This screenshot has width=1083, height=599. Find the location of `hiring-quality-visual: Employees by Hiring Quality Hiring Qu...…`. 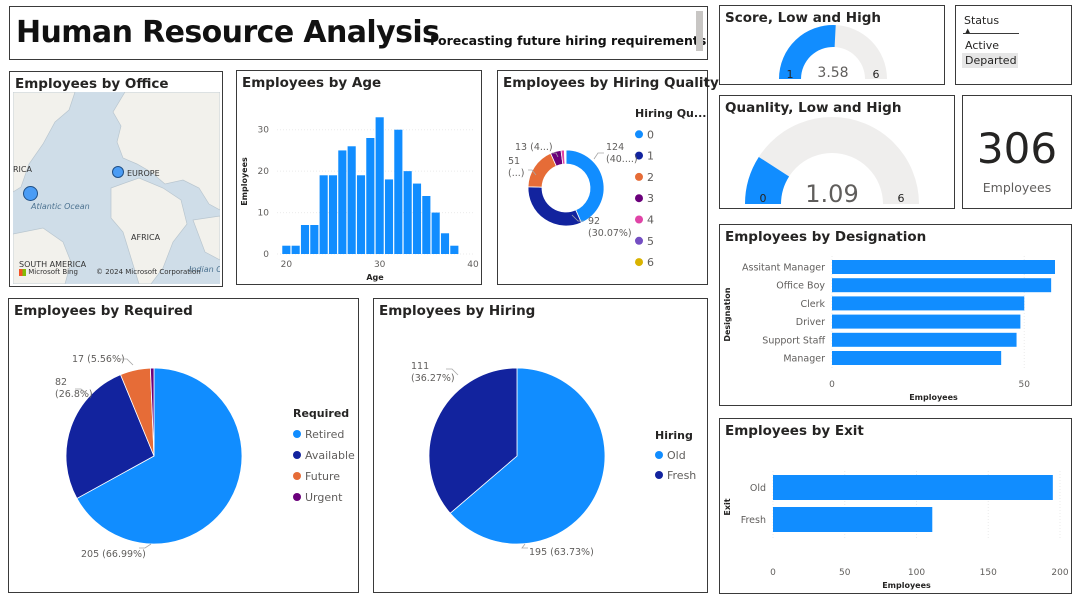

hiring-quality-visual: Employees by Hiring Quality Hiring Qu...… is located at coordinates (608, 177).